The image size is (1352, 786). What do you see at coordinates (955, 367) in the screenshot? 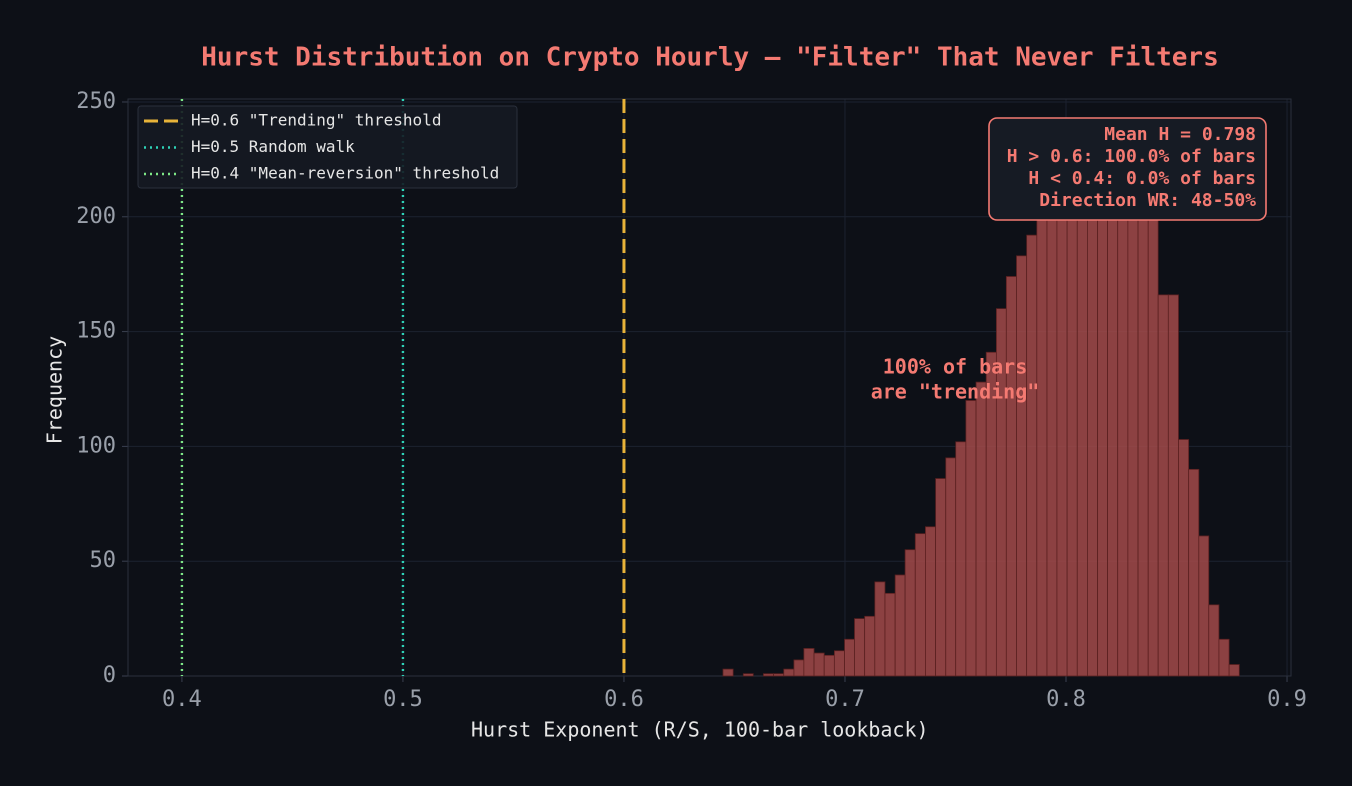
I see `annotation: 100% of bars` at bounding box center [955, 367].